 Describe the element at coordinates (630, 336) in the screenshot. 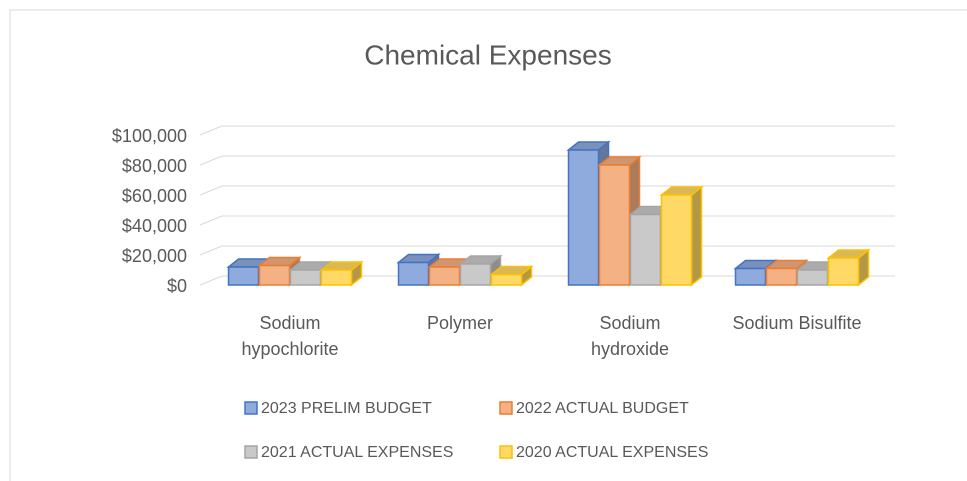

I see `x-tick-label: Sodium hydroxide` at that location.